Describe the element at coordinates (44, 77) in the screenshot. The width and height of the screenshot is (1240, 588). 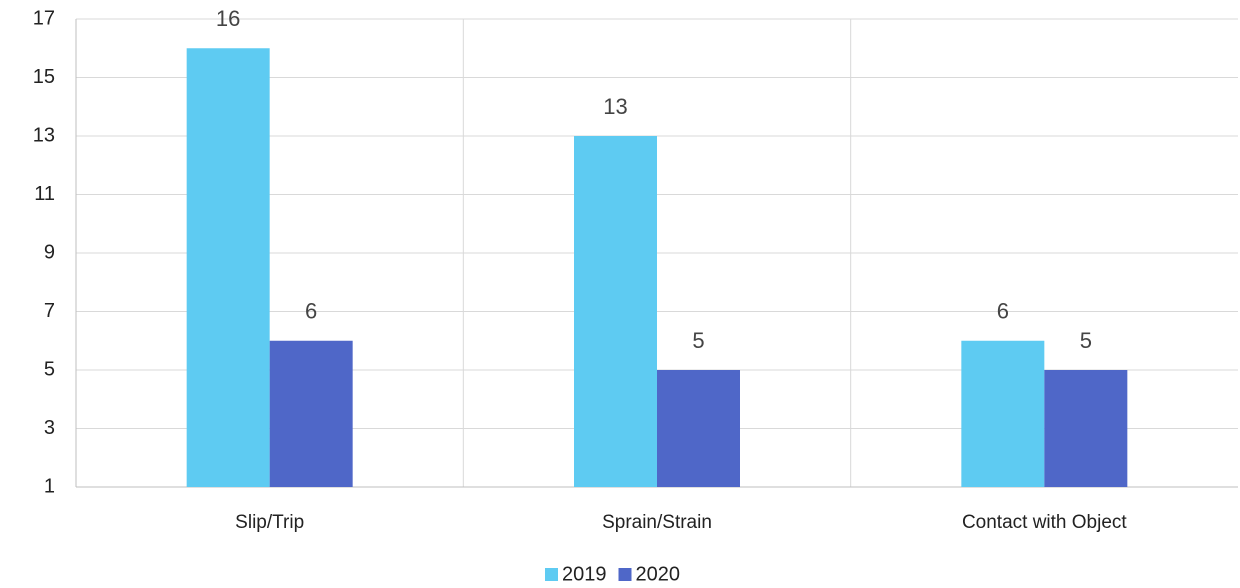
I see `y-tick-label: 15` at that location.